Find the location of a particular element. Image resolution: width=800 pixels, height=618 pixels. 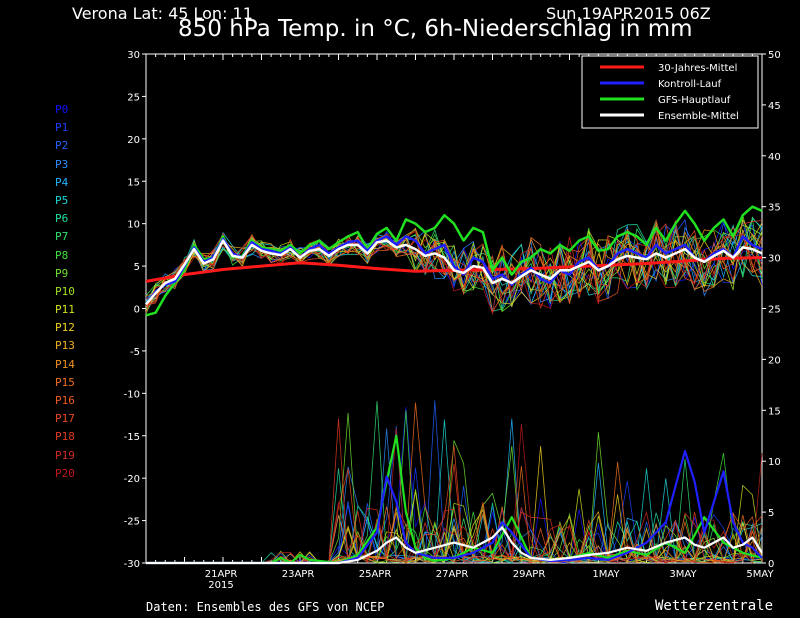

precip-line-ensemble-mittel is located at coordinates (454, 545).